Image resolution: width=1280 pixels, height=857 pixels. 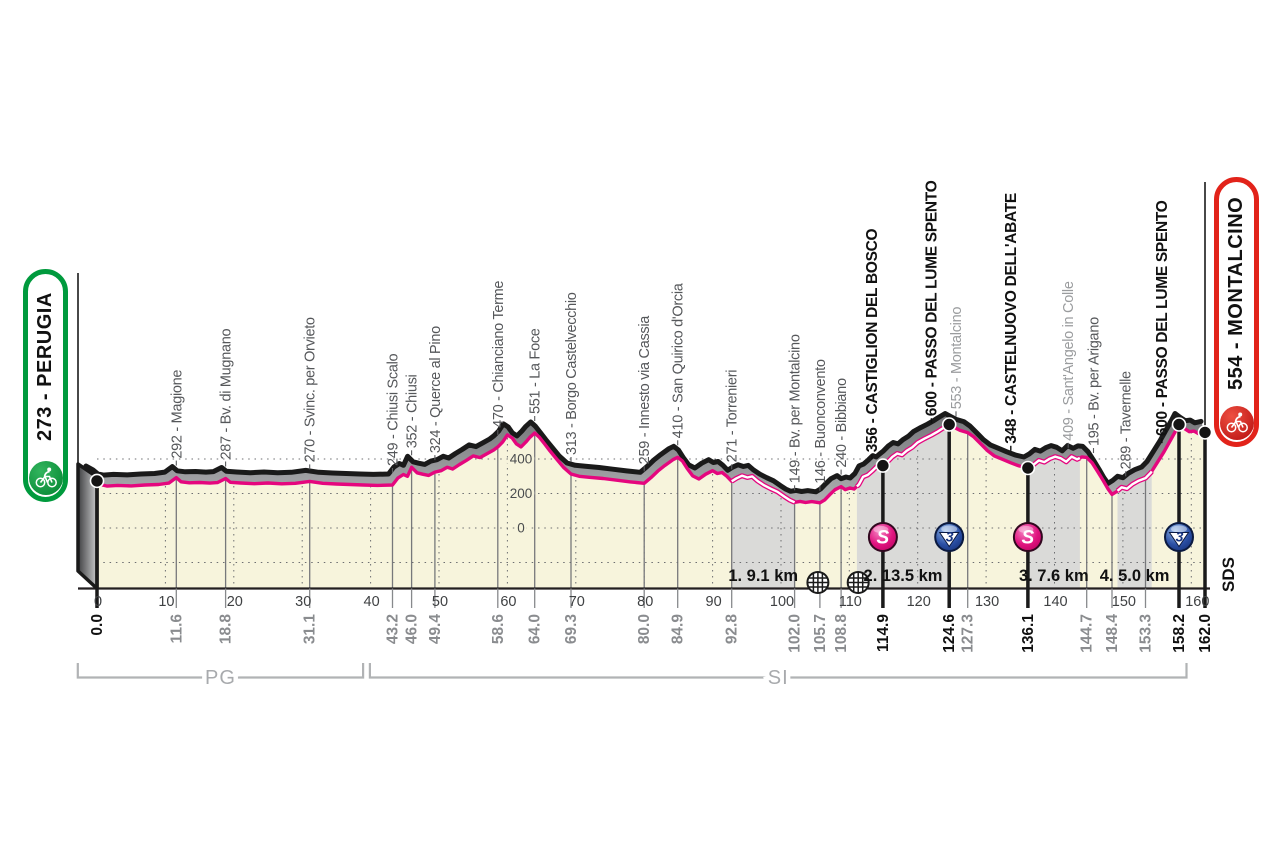 What do you see at coordinates (176, 629) in the screenshot?
I see `km-mark-label: 11.6` at bounding box center [176, 629].